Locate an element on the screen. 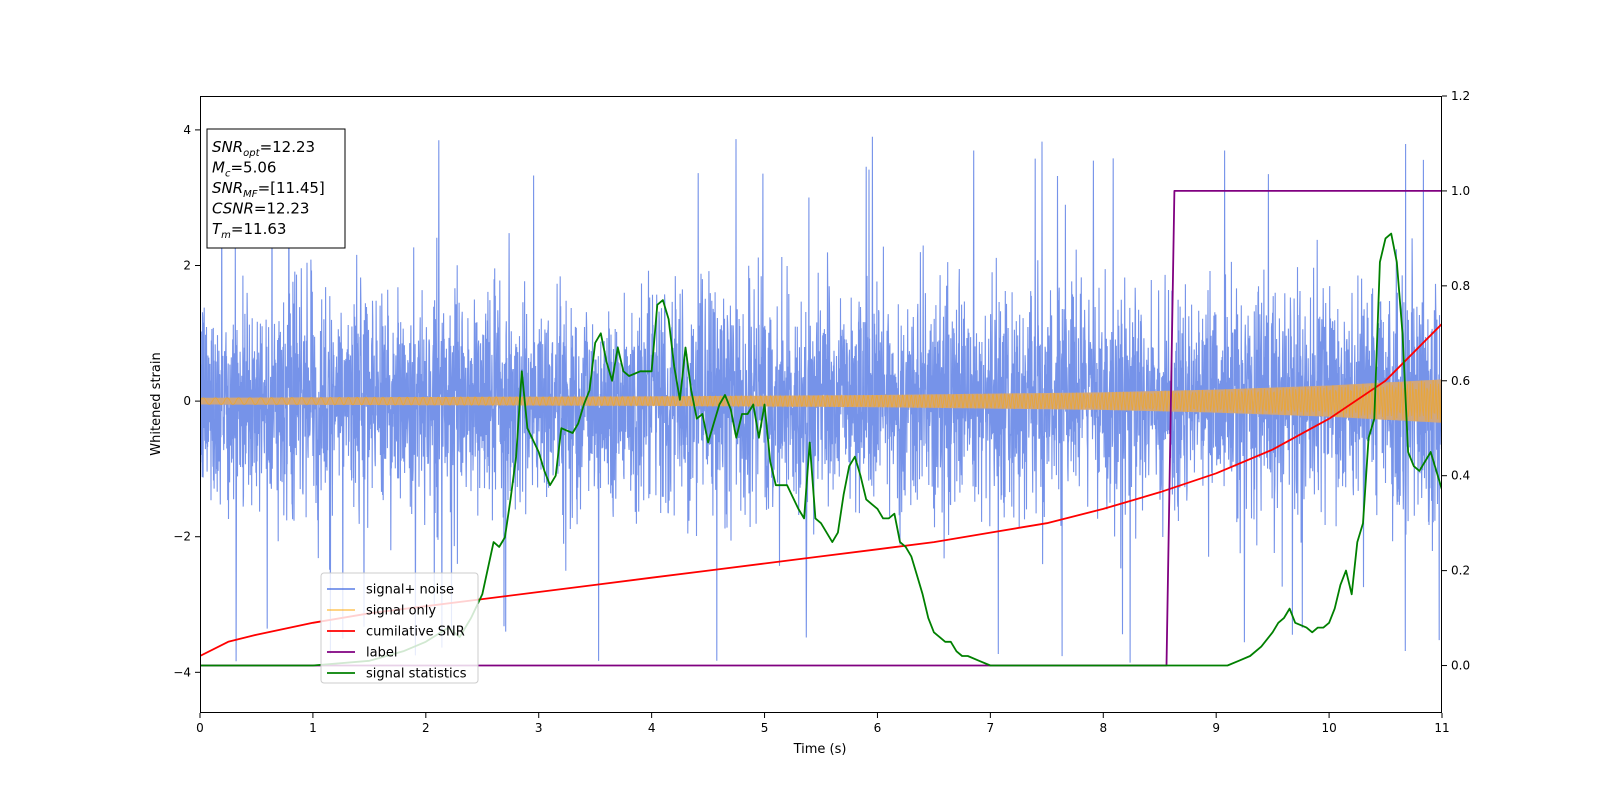 This screenshot has height=800, width=1600. x-tick-label: 6 is located at coordinates (878, 728).